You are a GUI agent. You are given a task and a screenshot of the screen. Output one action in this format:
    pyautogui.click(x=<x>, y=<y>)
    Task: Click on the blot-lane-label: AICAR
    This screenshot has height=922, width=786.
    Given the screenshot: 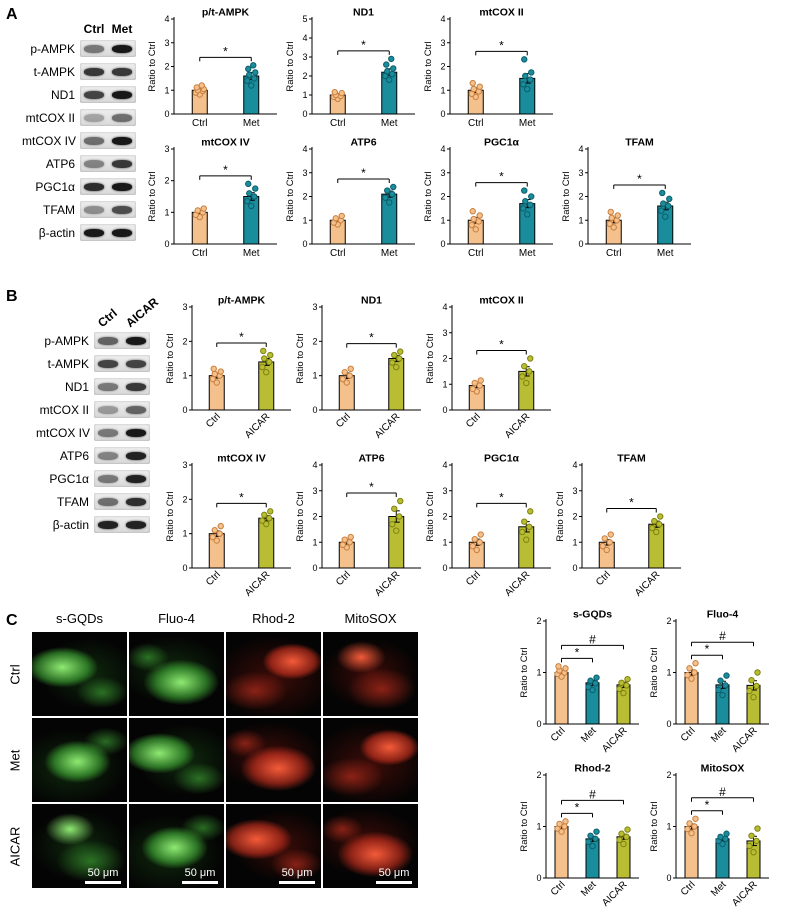 What is the action you would take?
    pyautogui.click(x=142, y=312)
    